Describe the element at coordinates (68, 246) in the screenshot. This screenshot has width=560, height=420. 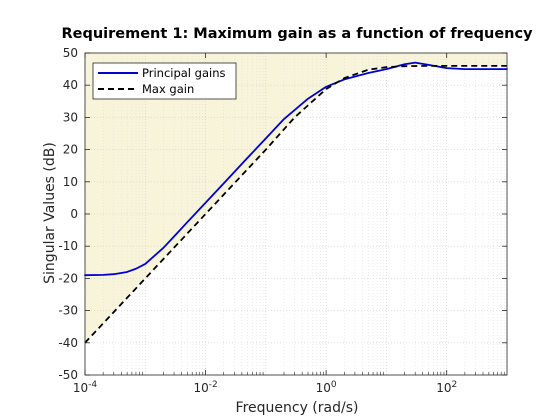
I see `y-tick-label: -10` at that location.